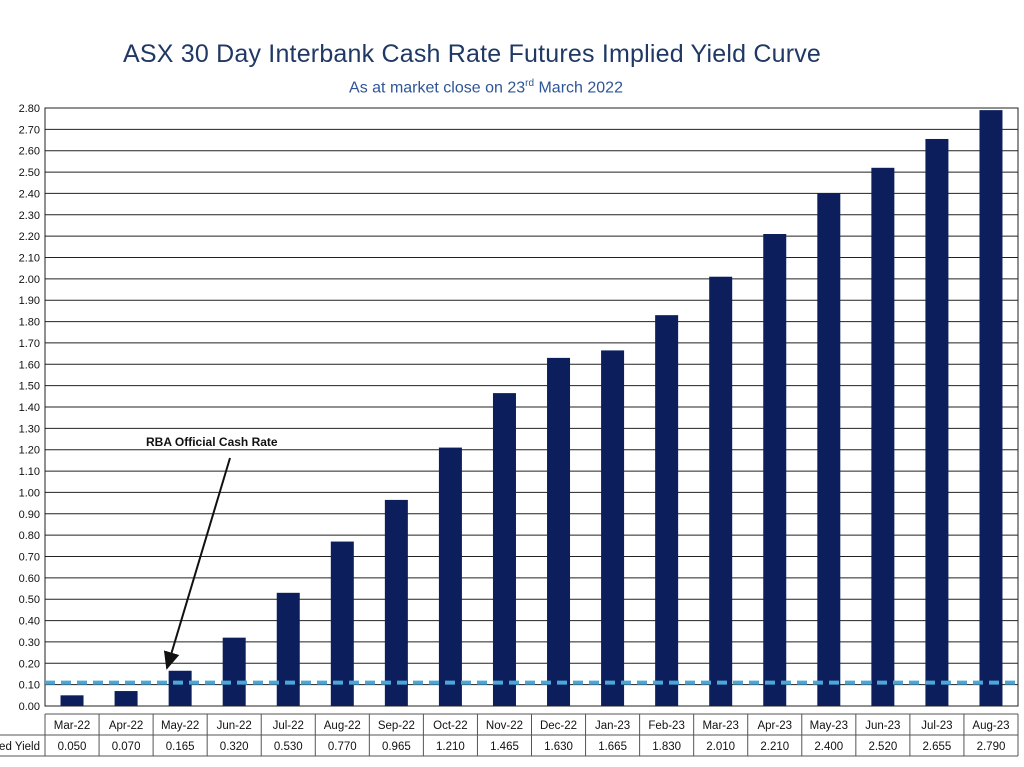 The width and height of the screenshot is (1024, 767). What do you see at coordinates (29, 387) in the screenshot?
I see `y-tick-label: 1.50` at bounding box center [29, 387].